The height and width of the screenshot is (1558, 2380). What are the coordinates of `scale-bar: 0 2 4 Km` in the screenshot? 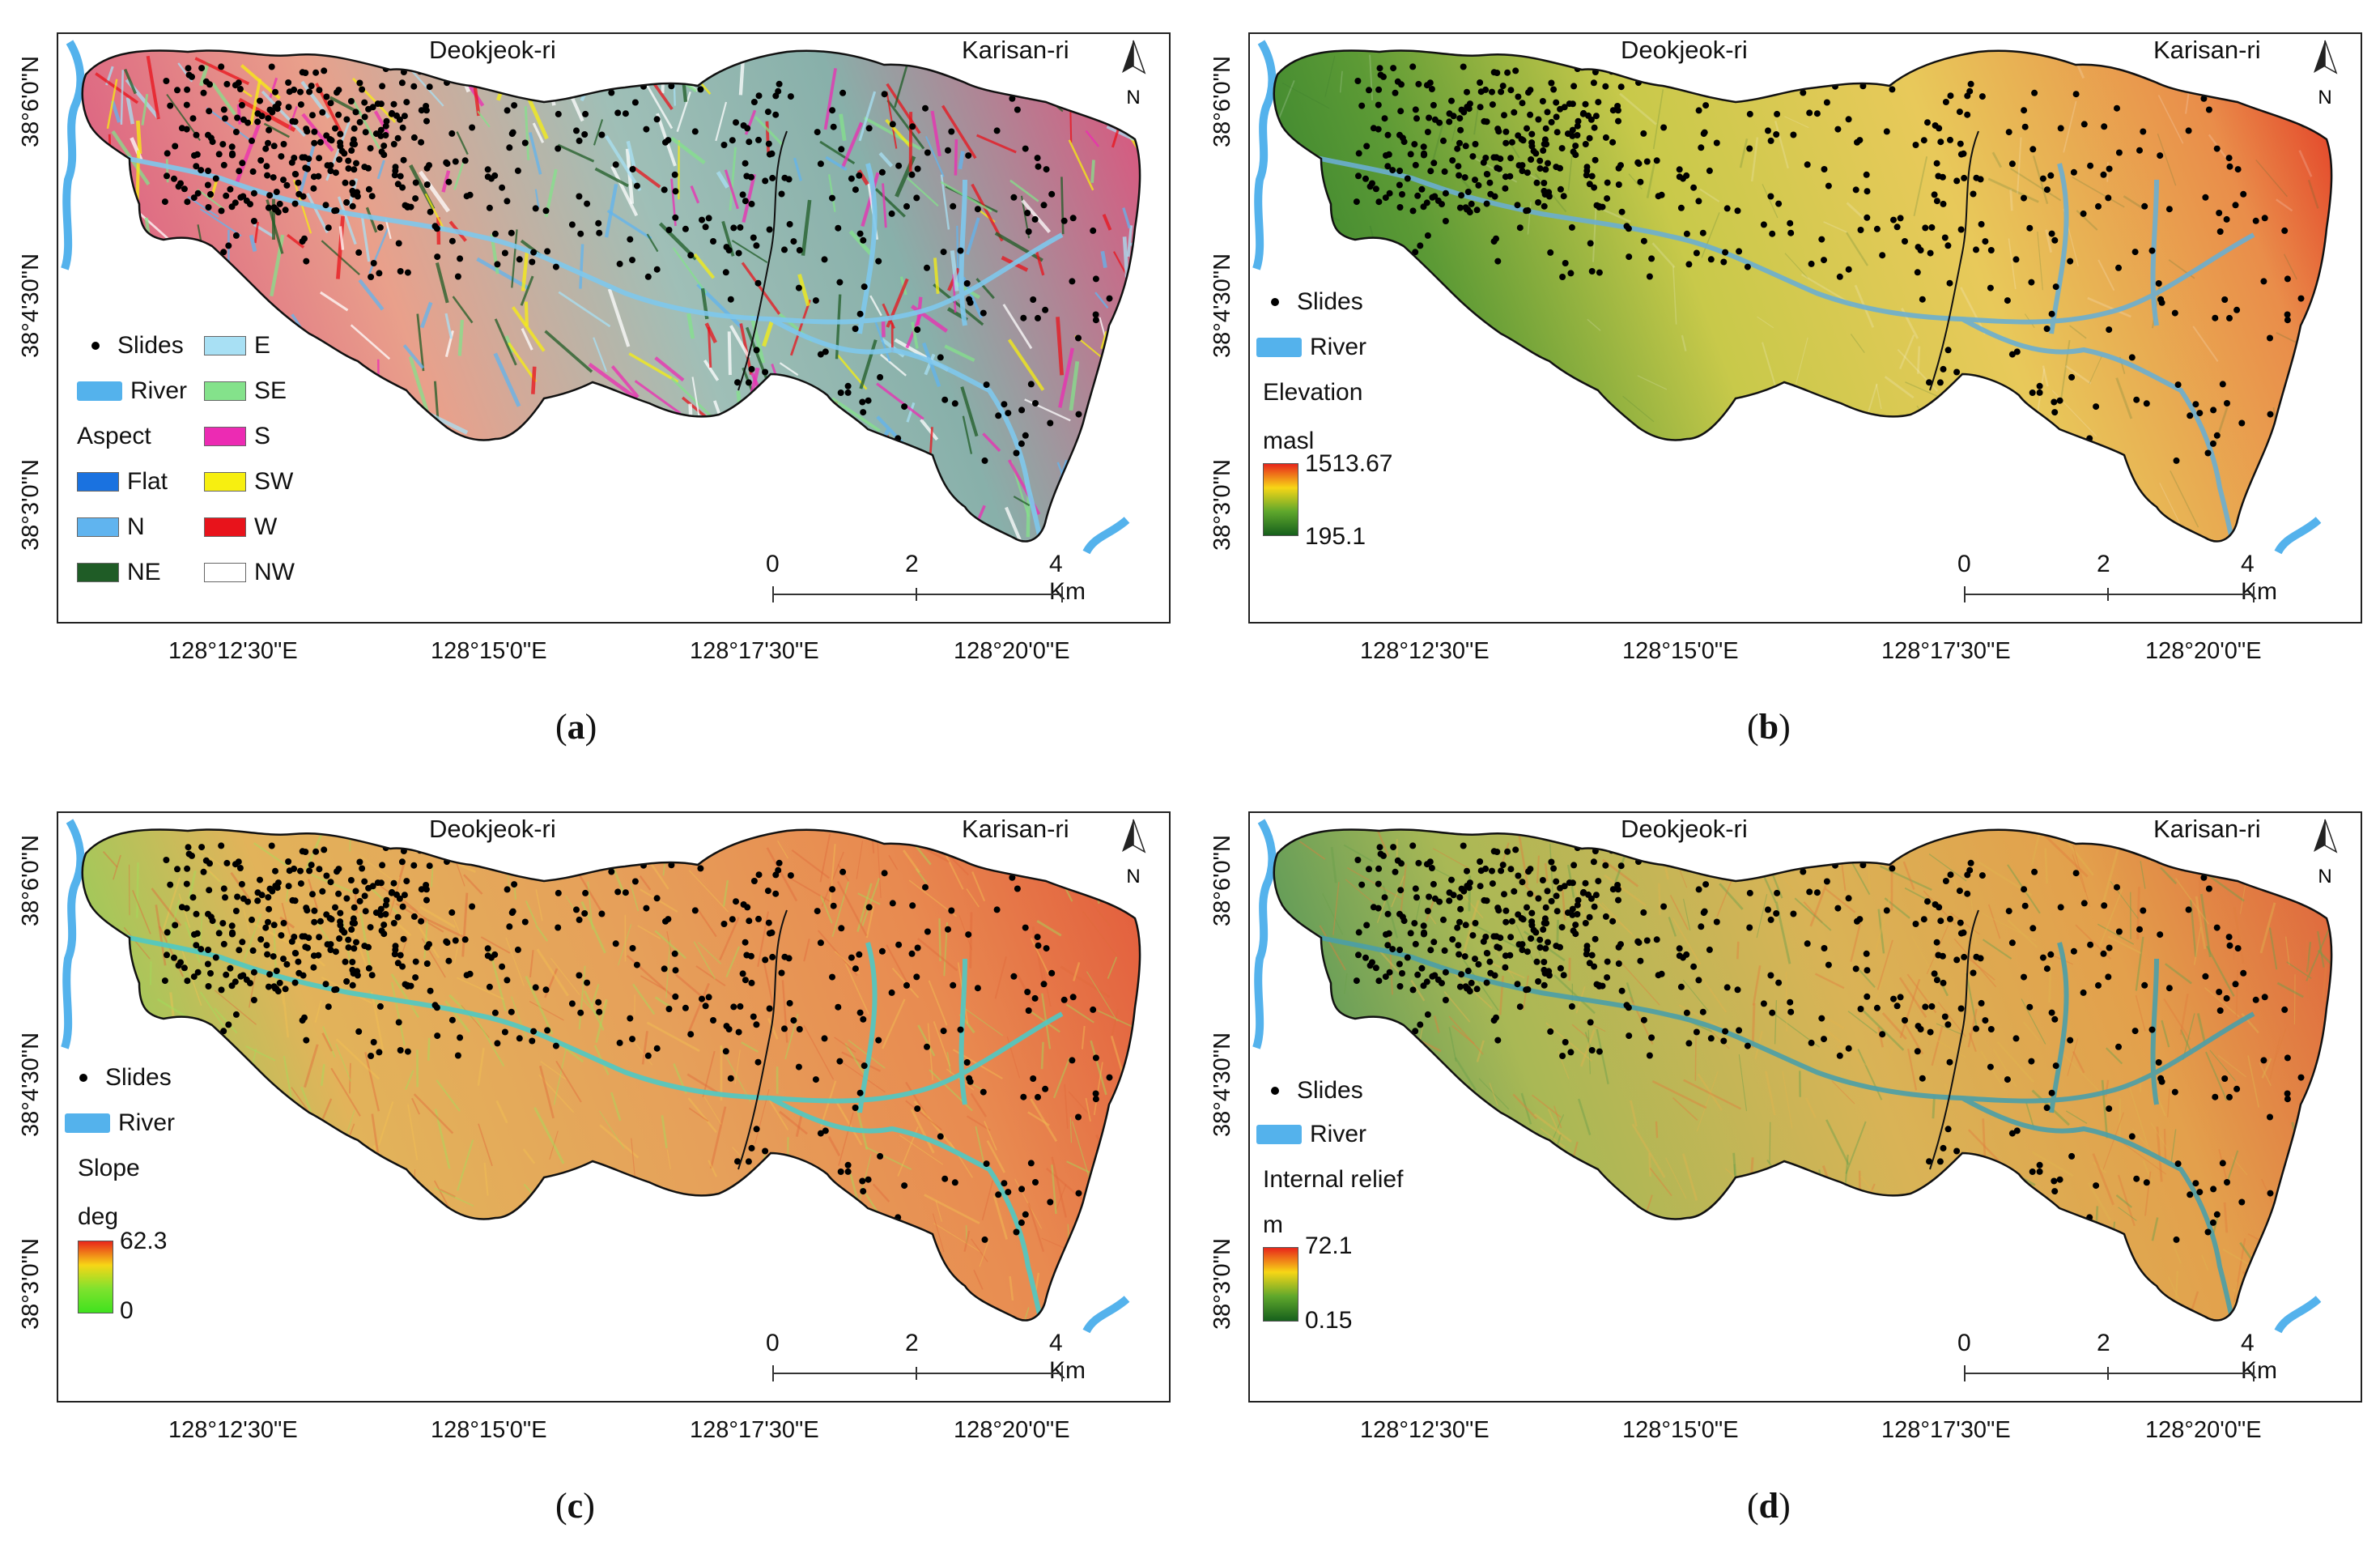 It's located at (2117, 579).